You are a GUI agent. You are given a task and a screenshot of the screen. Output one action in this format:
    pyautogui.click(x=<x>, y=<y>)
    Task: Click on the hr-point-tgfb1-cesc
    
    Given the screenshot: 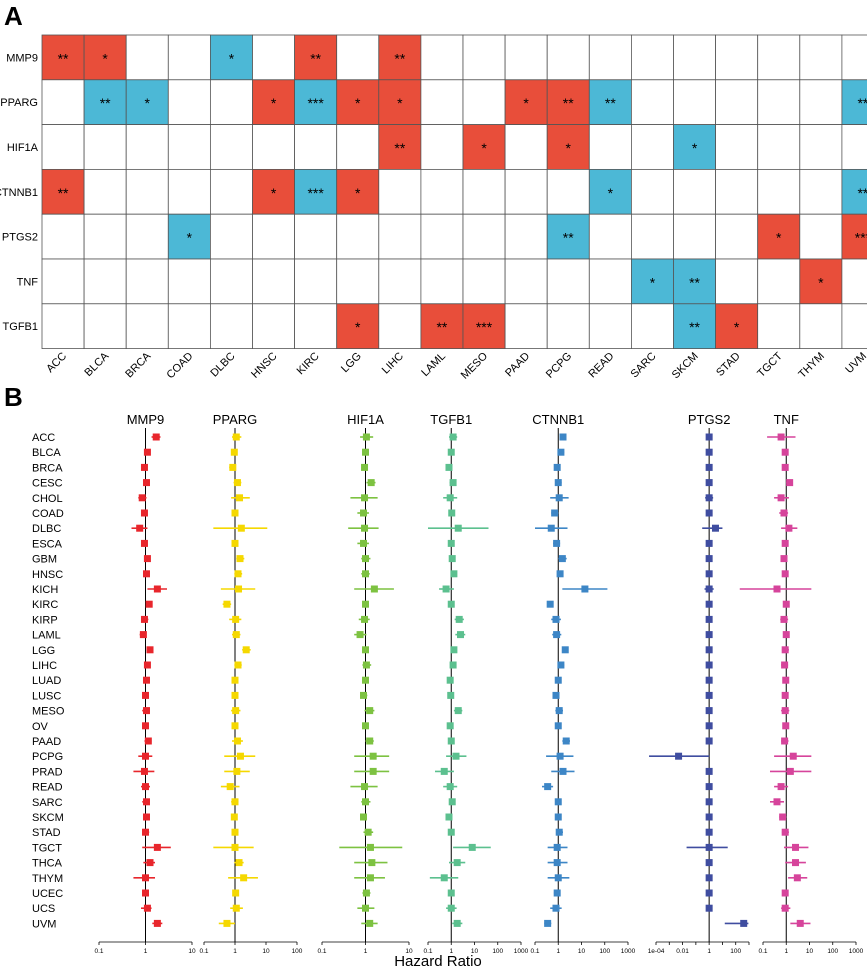 What is the action you would take?
    pyautogui.click(x=453, y=483)
    